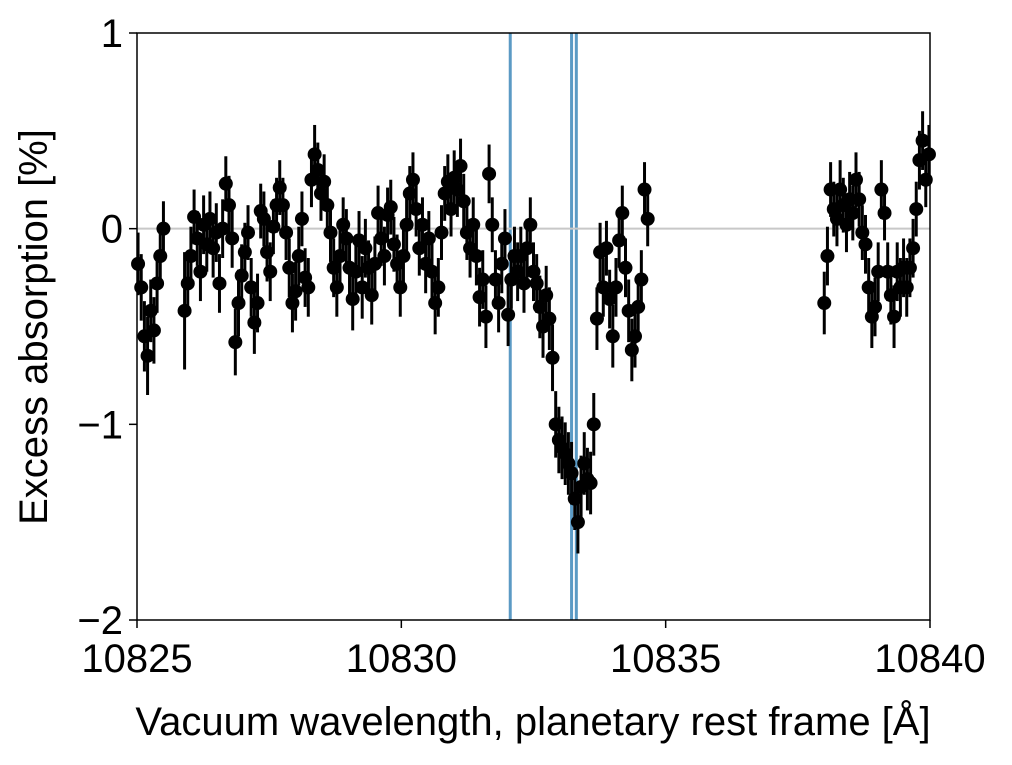 This screenshot has height=765, width=1012. Describe the element at coordinates (929, 659) in the screenshot. I see `x-tick-label: 10840` at that location.